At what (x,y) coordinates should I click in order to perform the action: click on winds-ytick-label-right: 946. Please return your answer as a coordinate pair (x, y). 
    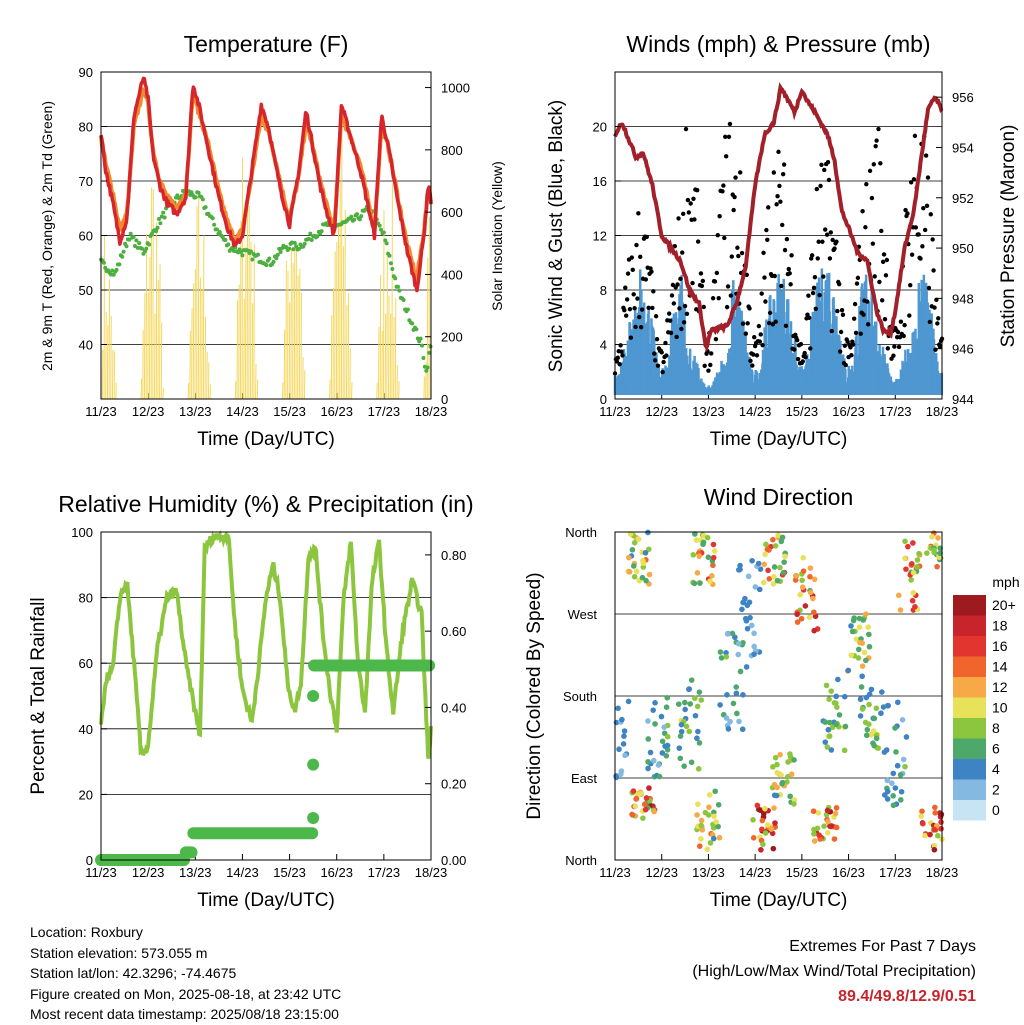
    Looking at the image, I should click on (963, 349).